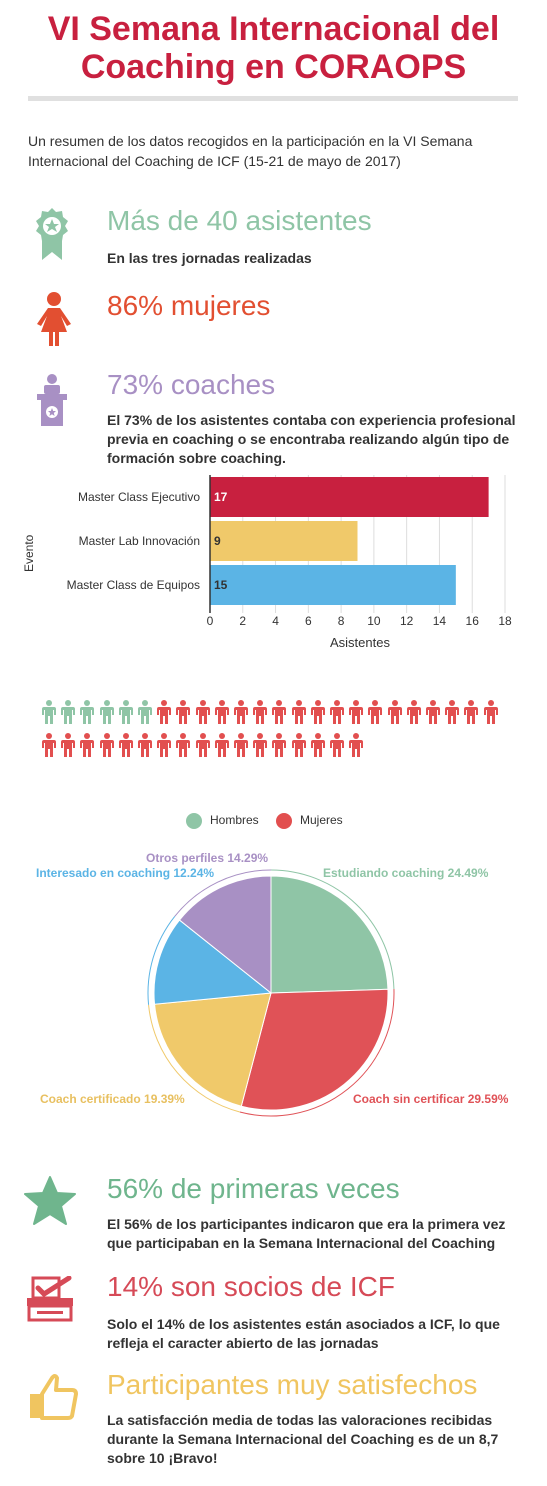 This screenshot has width=547, height=1486. What do you see at coordinates (112, 1099) in the screenshot?
I see `pie-label-certificado: Coach certificado 19.39%` at bounding box center [112, 1099].